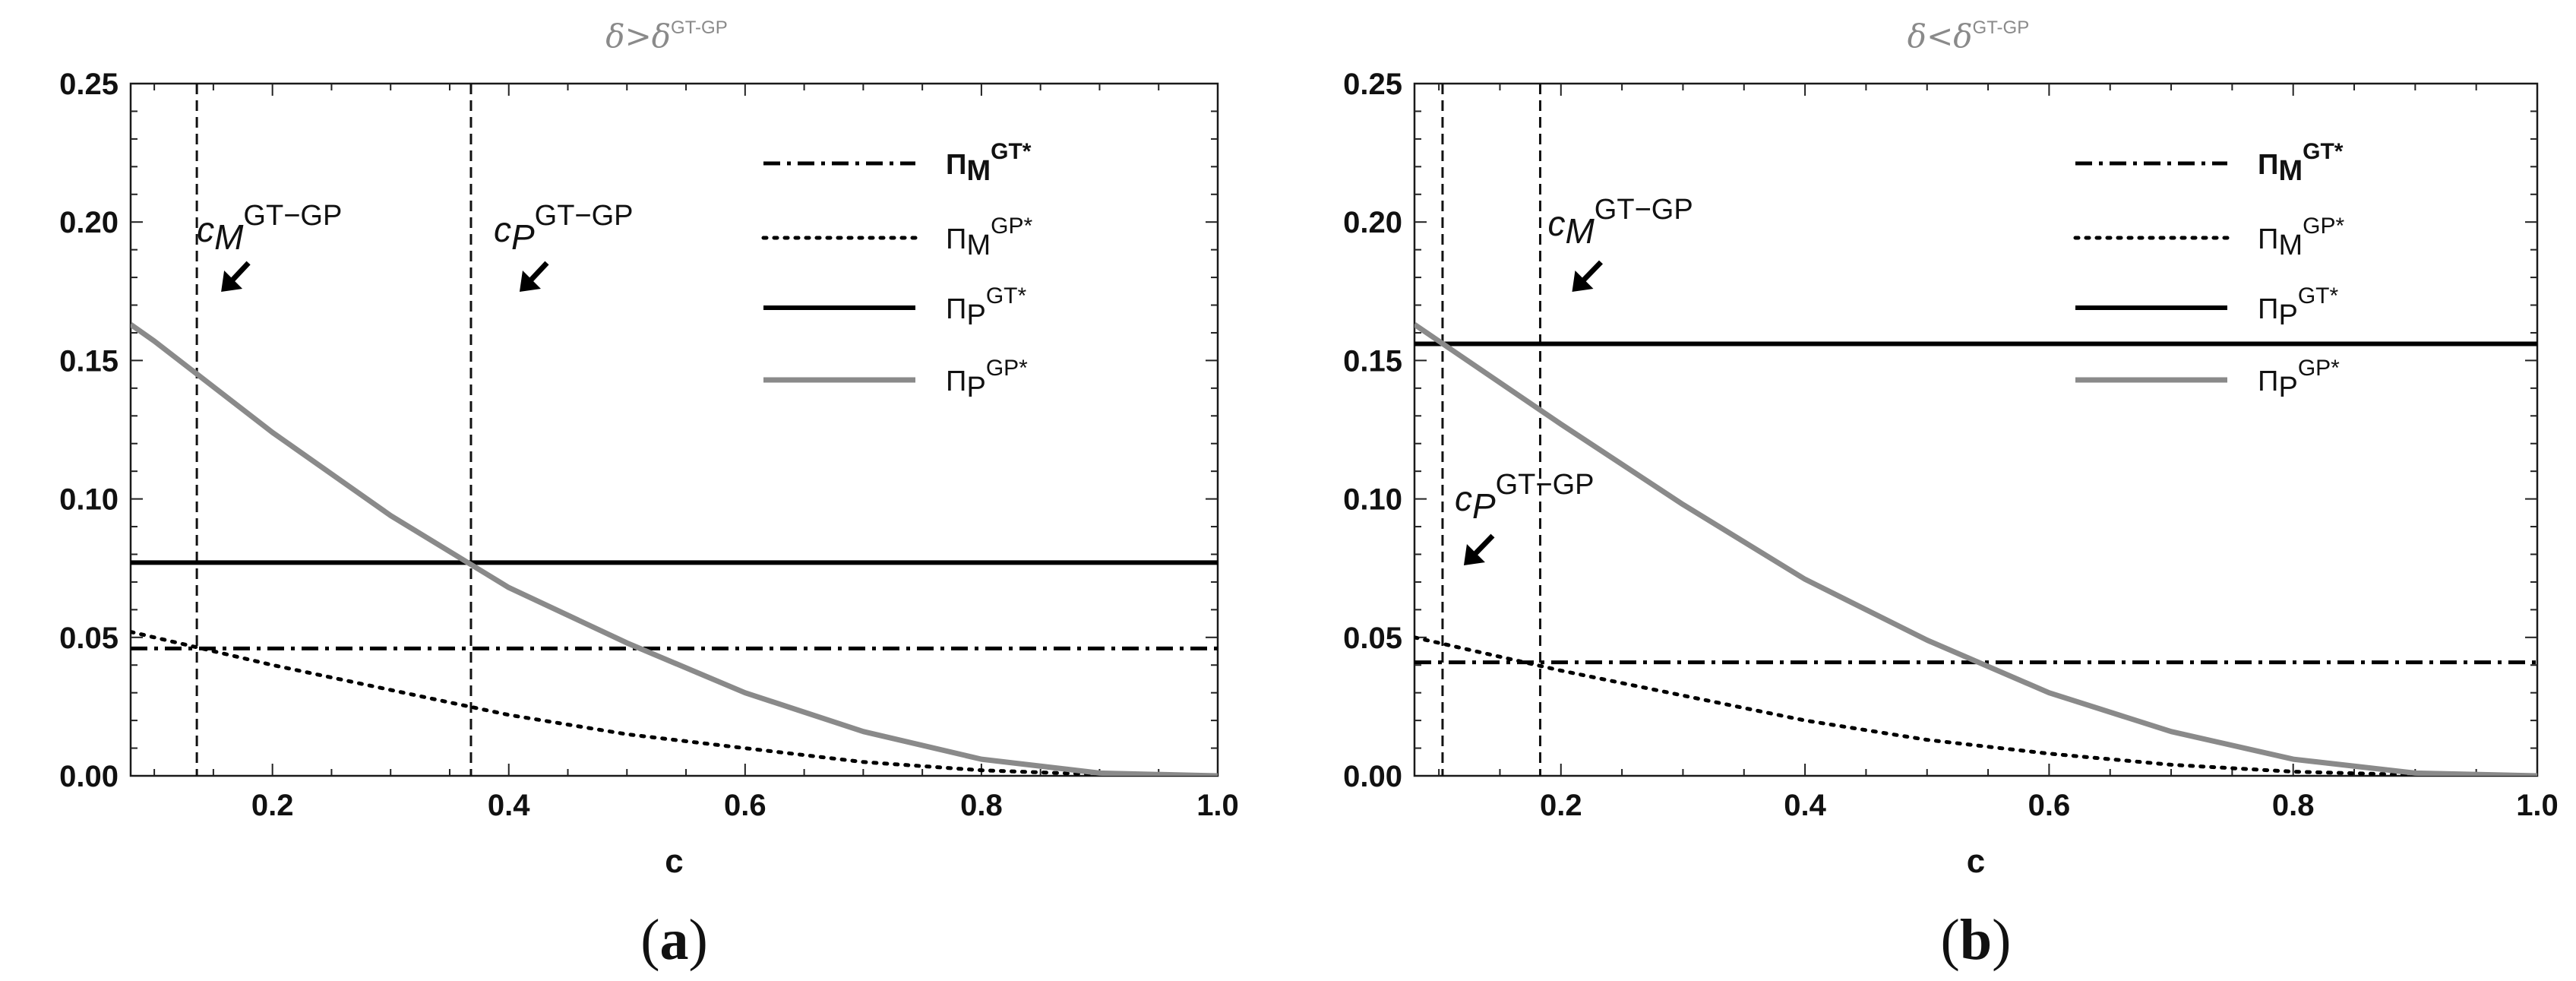 This screenshot has width=2576, height=981. I want to click on panel-label-letter: a, so click(674, 940).